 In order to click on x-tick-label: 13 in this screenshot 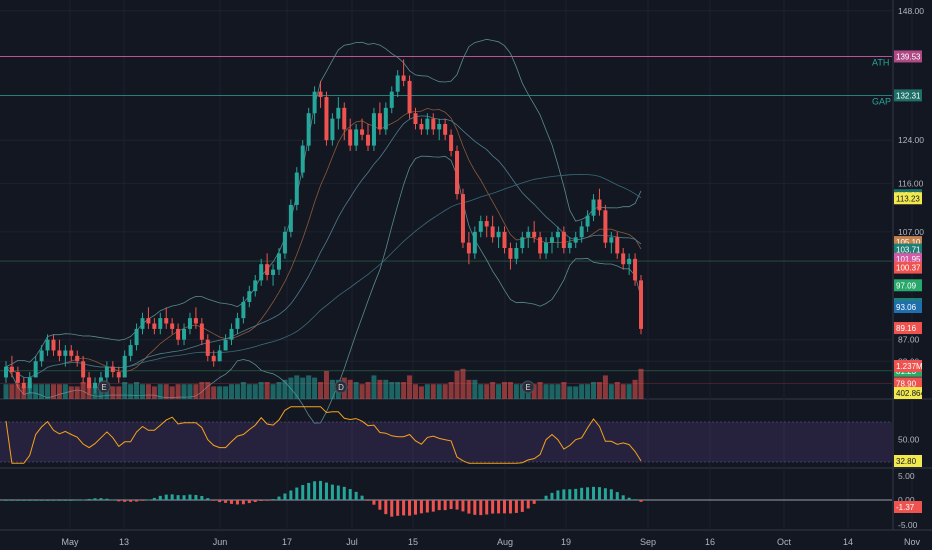, I will do `click(124, 542)`.